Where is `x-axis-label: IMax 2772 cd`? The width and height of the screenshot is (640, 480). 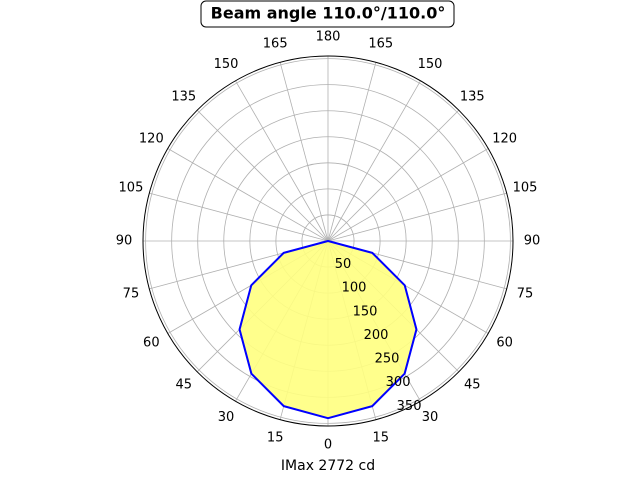 x-axis-label: IMax 2772 cd is located at coordinates (328, 466).